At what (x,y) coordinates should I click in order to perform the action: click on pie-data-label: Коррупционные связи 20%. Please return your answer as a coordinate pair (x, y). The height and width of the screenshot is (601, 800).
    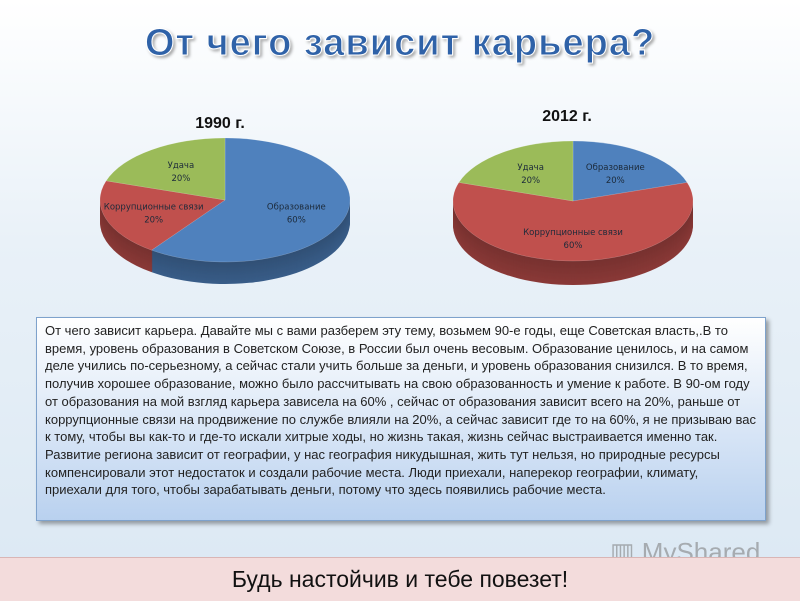
    Looking at the image, I should click on (154, 213).